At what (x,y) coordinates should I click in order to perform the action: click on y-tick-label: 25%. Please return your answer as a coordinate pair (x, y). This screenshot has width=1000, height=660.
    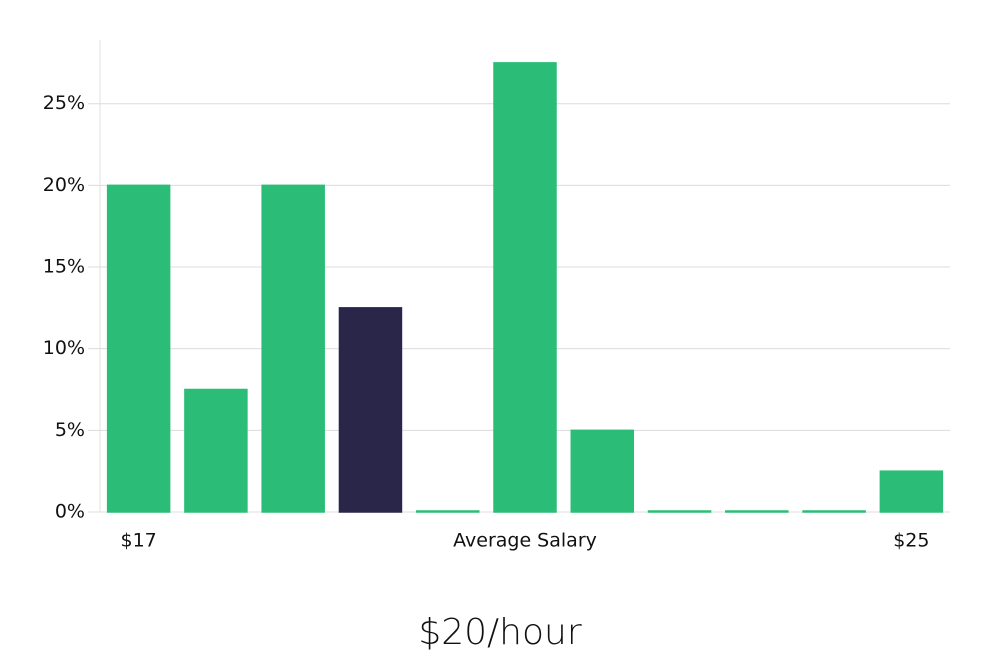
    Looking at the image, I should click on (64, 103).